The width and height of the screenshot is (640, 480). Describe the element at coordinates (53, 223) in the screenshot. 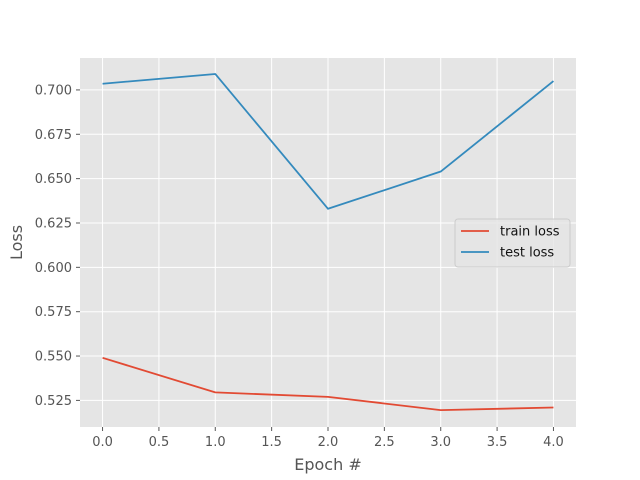

I see `y-tick-label: 0.625` at that location.